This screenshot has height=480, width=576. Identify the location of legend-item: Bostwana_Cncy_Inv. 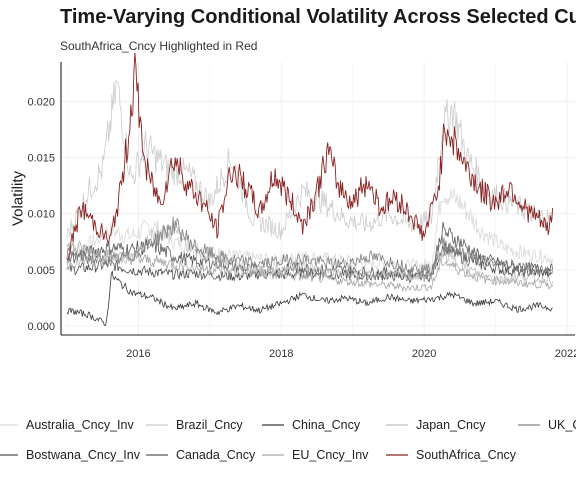
(70, 455).